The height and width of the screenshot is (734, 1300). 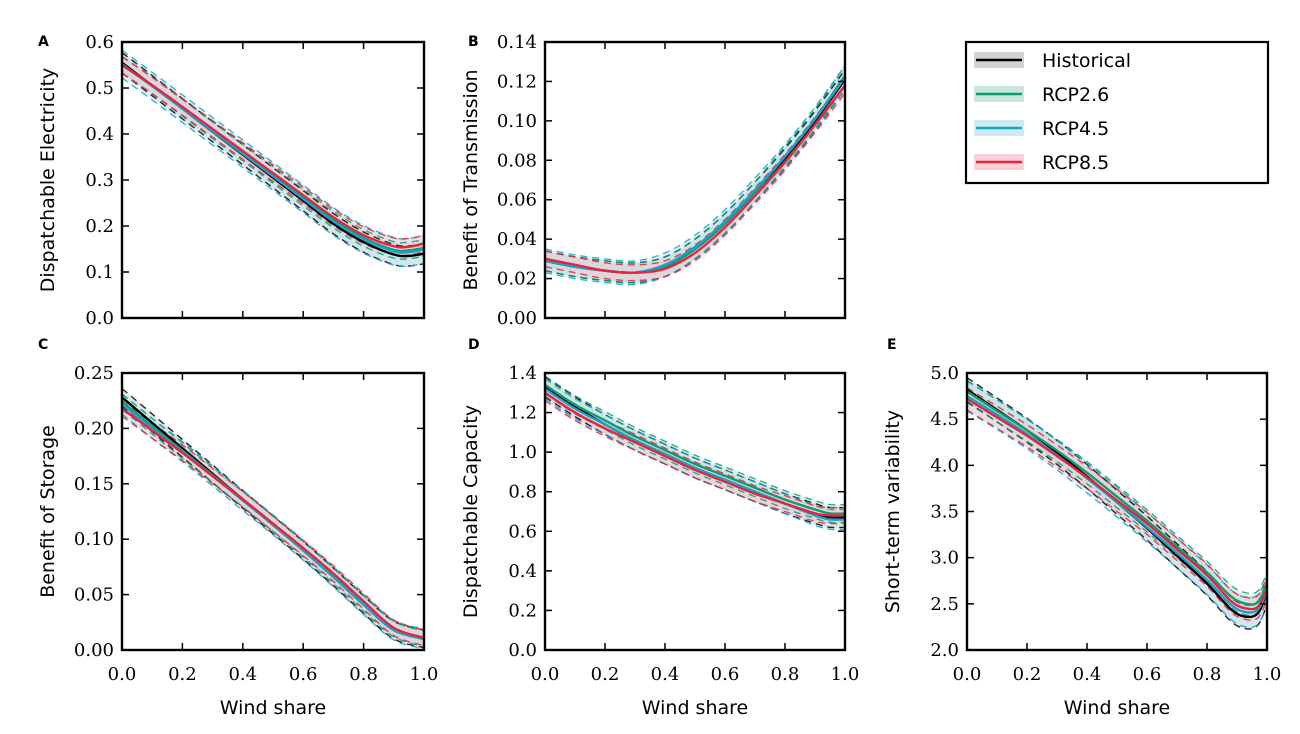 I want to click on band-c-rcp26, so click(x=273, y=520).